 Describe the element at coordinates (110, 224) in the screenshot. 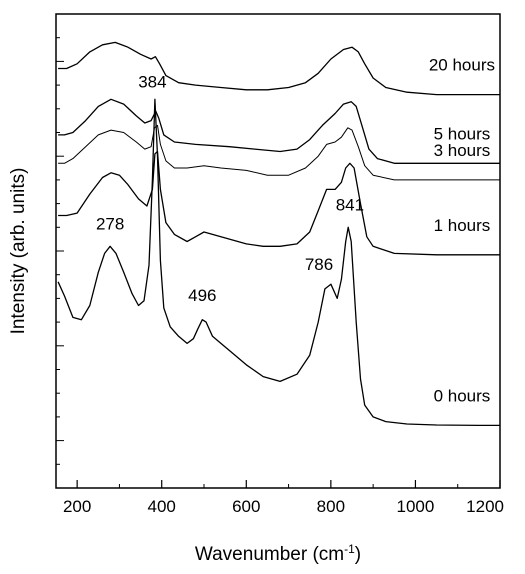

I see `peak-label: 278` at that location.